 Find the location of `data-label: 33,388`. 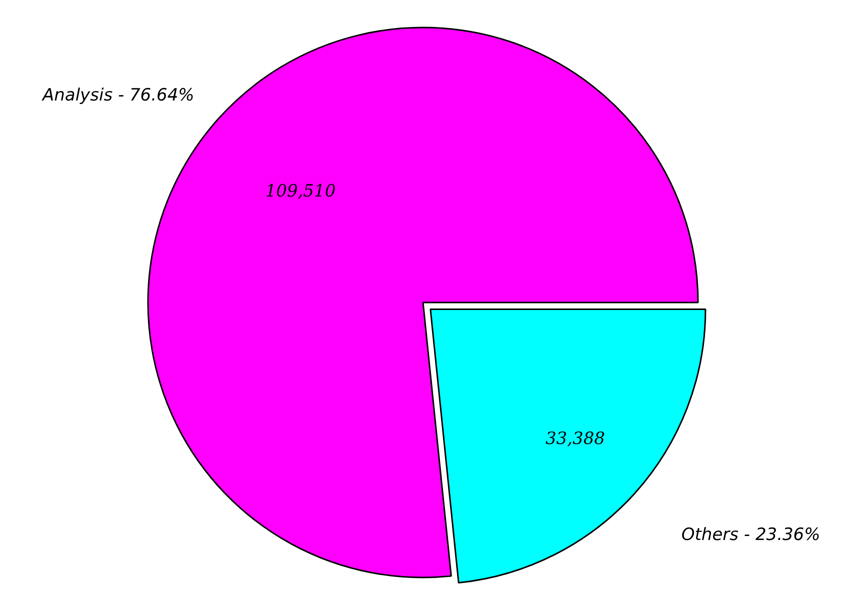

data-label: 33,388 is located at coordinates (575, 439).